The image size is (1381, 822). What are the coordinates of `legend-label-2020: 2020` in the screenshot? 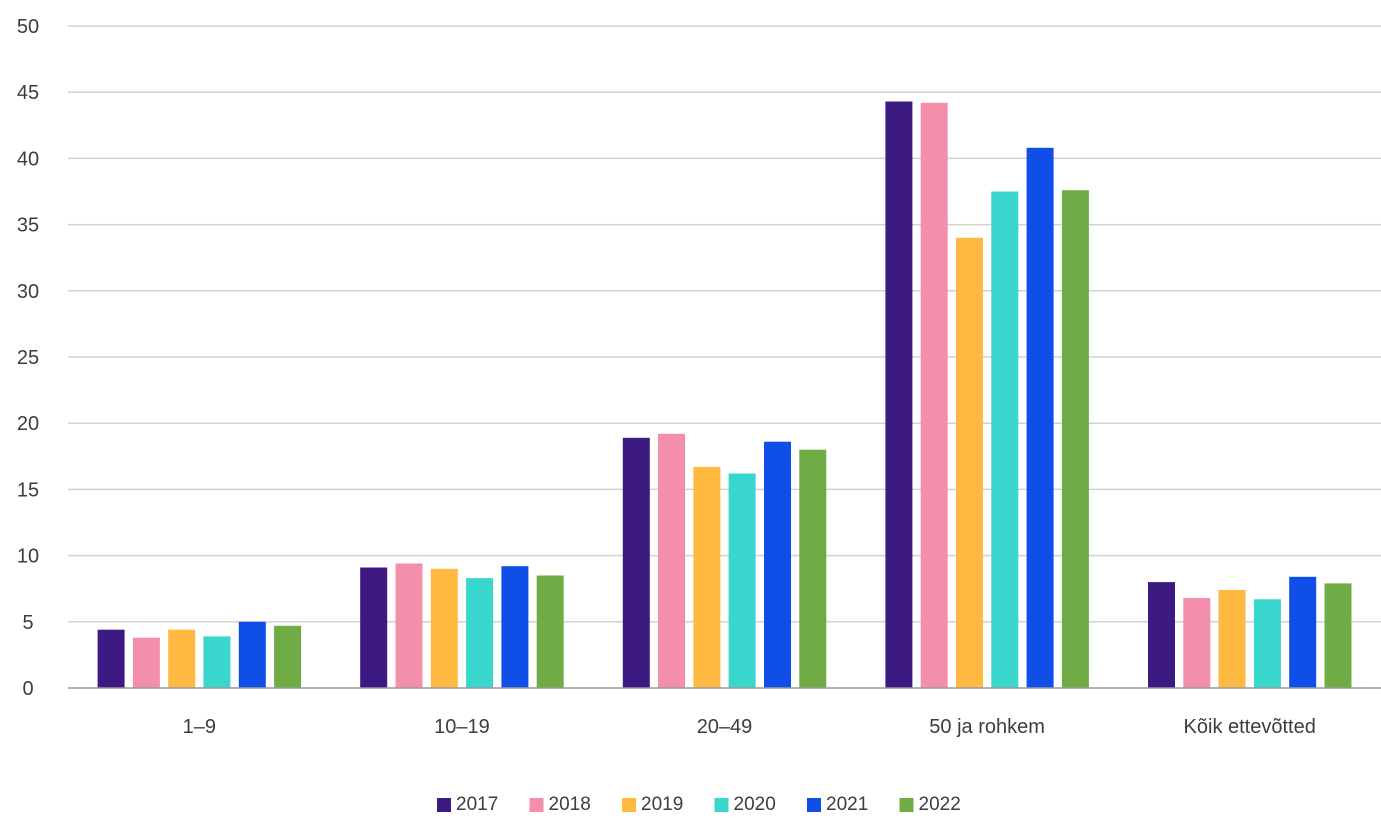 It's located at (755, 804).